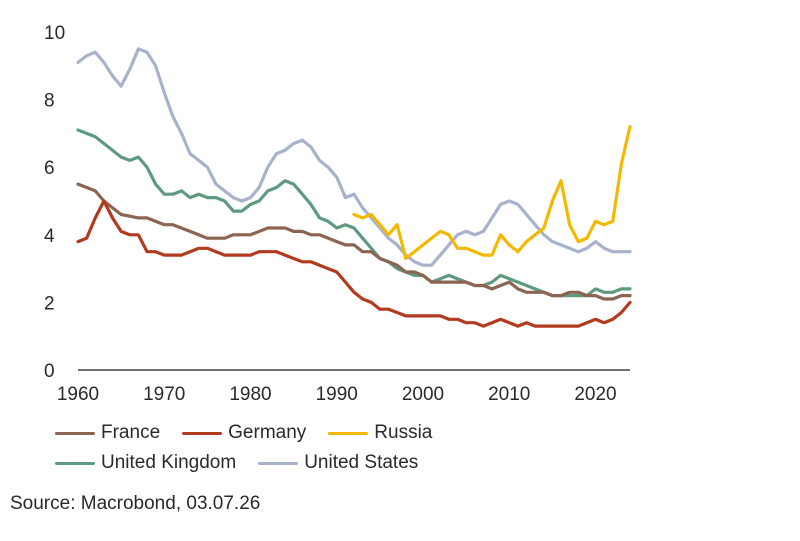 This screenshot has height=541, width=800. Describe the element at coordinates (49, 168) in the screenshot. I see `y-tick-label-6: 6` at that location.